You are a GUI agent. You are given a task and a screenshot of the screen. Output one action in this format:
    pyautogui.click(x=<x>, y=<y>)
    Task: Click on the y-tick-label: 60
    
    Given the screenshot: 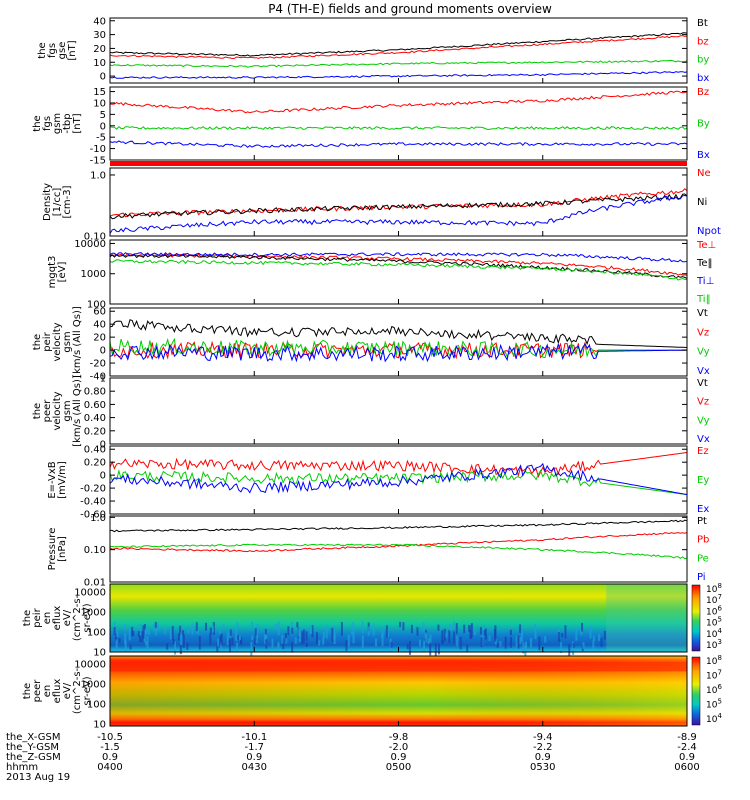 What is the action you would take?
    pyautogui.click(x=99, y=312)
    